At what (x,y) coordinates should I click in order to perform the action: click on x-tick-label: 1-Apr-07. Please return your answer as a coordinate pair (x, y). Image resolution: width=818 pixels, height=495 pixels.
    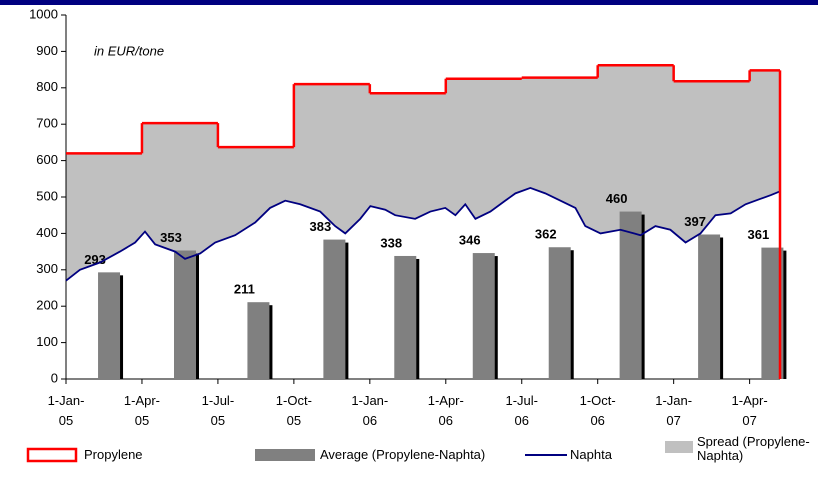
    Looking at the image, I should click on (749, 410).